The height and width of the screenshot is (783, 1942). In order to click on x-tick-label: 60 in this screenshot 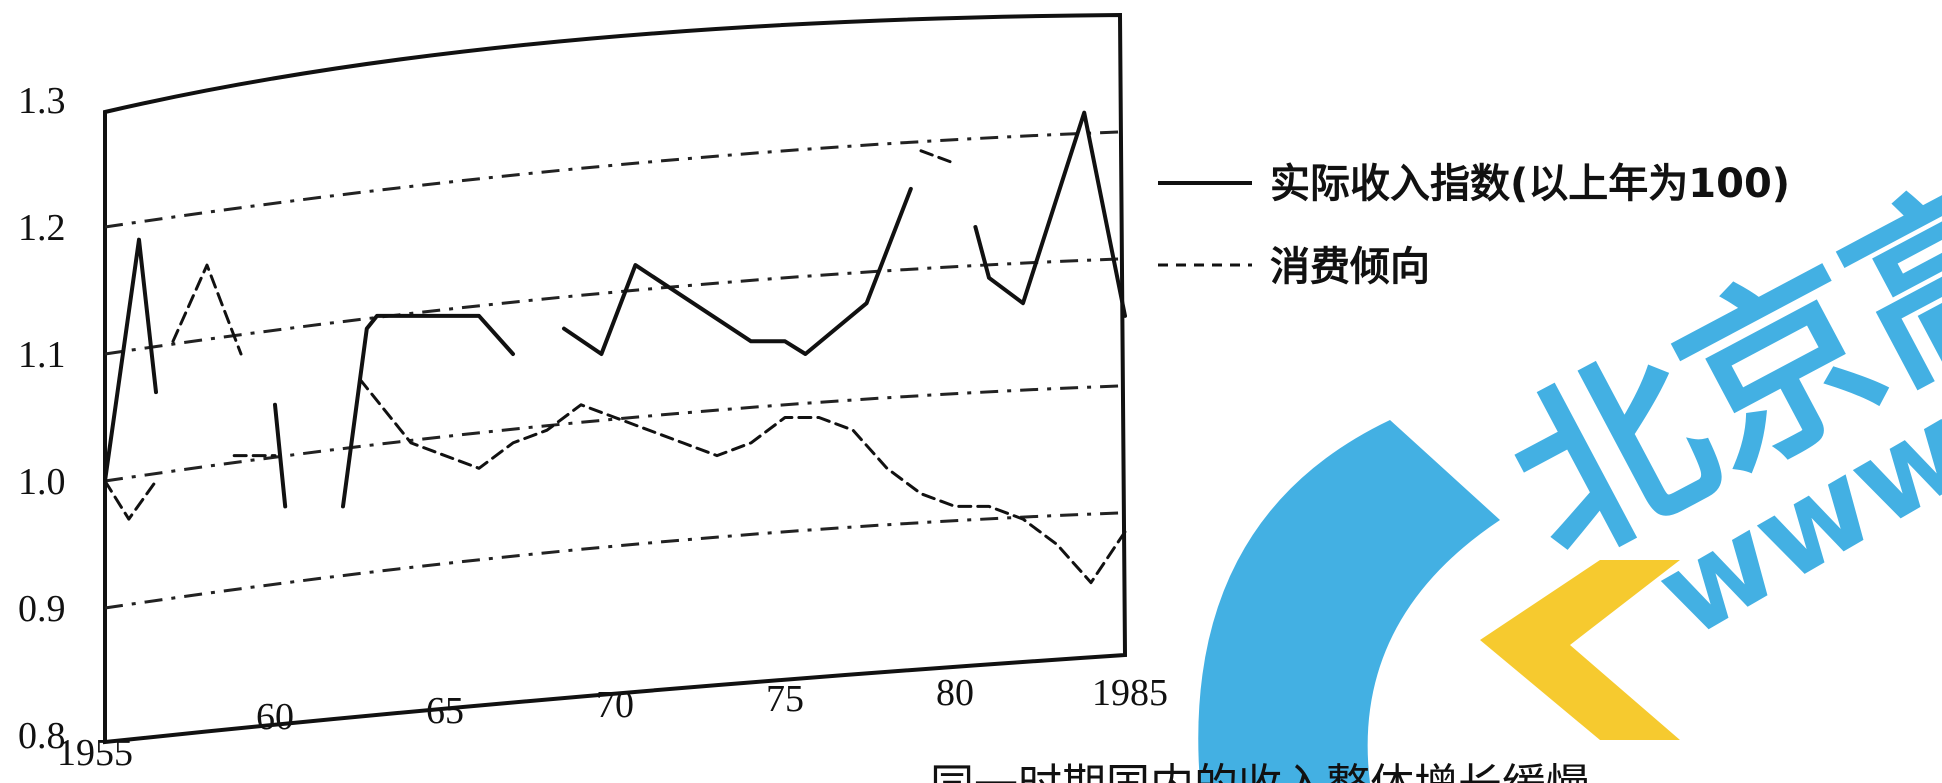, I will do `click(275, 717)`.